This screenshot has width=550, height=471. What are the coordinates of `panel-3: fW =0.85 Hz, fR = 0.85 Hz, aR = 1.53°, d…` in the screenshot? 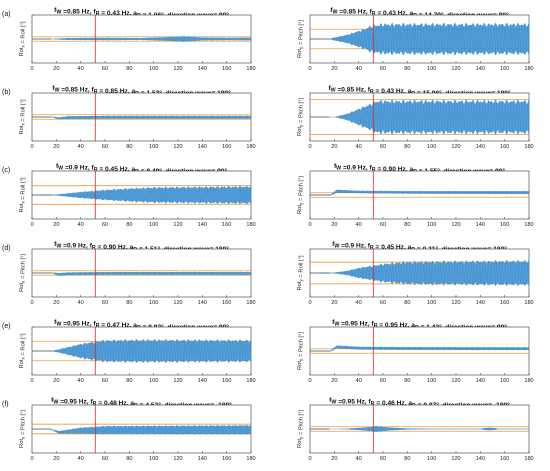 It's located at (129, 117).